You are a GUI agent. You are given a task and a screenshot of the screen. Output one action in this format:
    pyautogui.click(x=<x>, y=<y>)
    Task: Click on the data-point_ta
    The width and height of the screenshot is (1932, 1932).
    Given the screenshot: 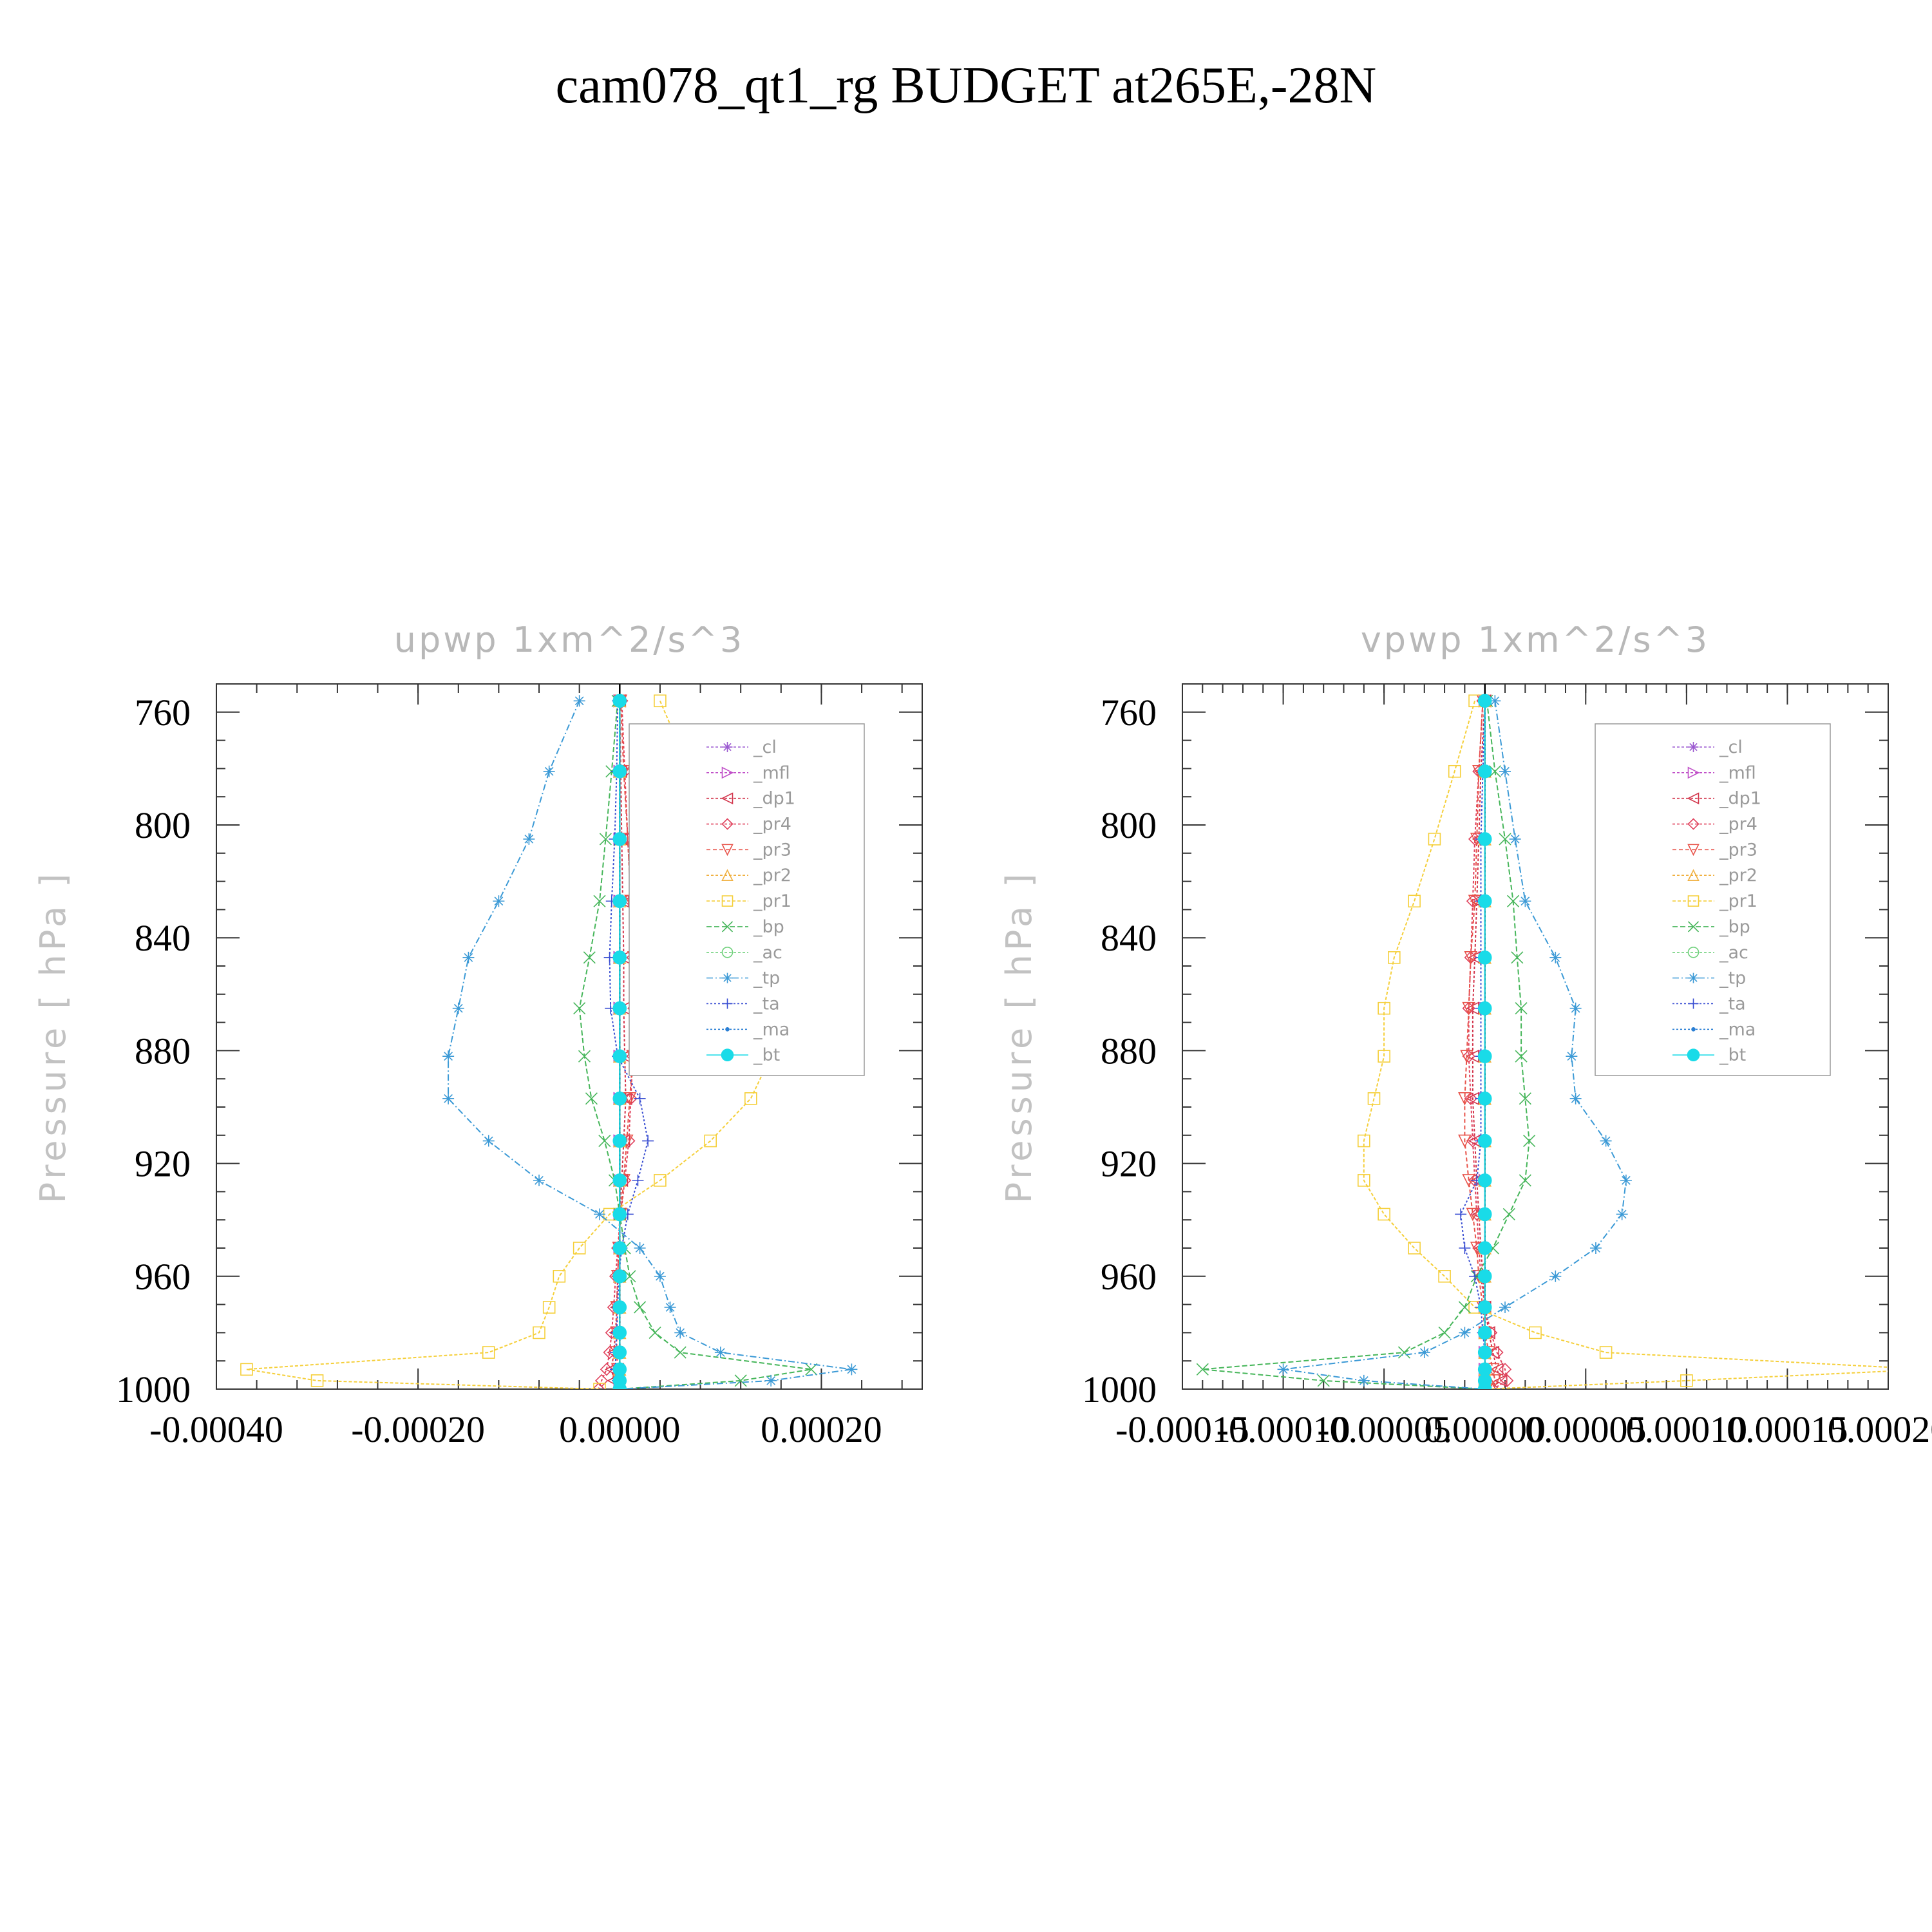 What is the action you would take?
    pyautogui.click(x=638, y=1180)
    